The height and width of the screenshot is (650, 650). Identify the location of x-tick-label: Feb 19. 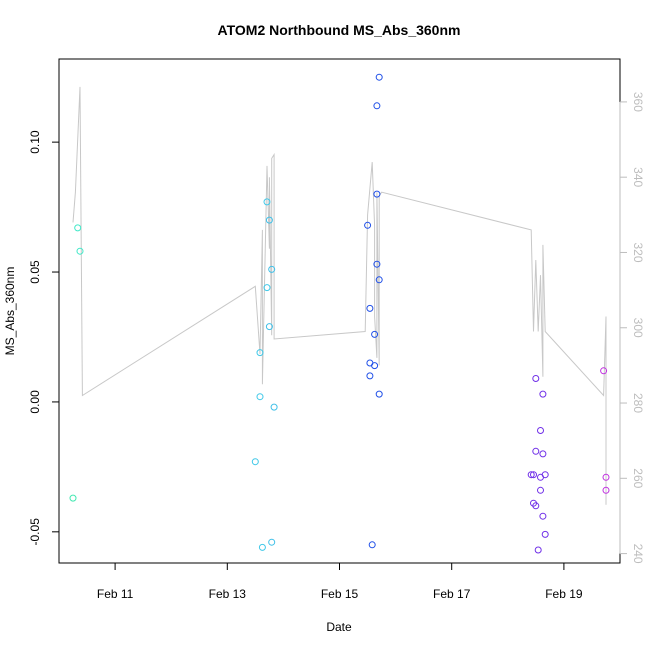
(564, 594).